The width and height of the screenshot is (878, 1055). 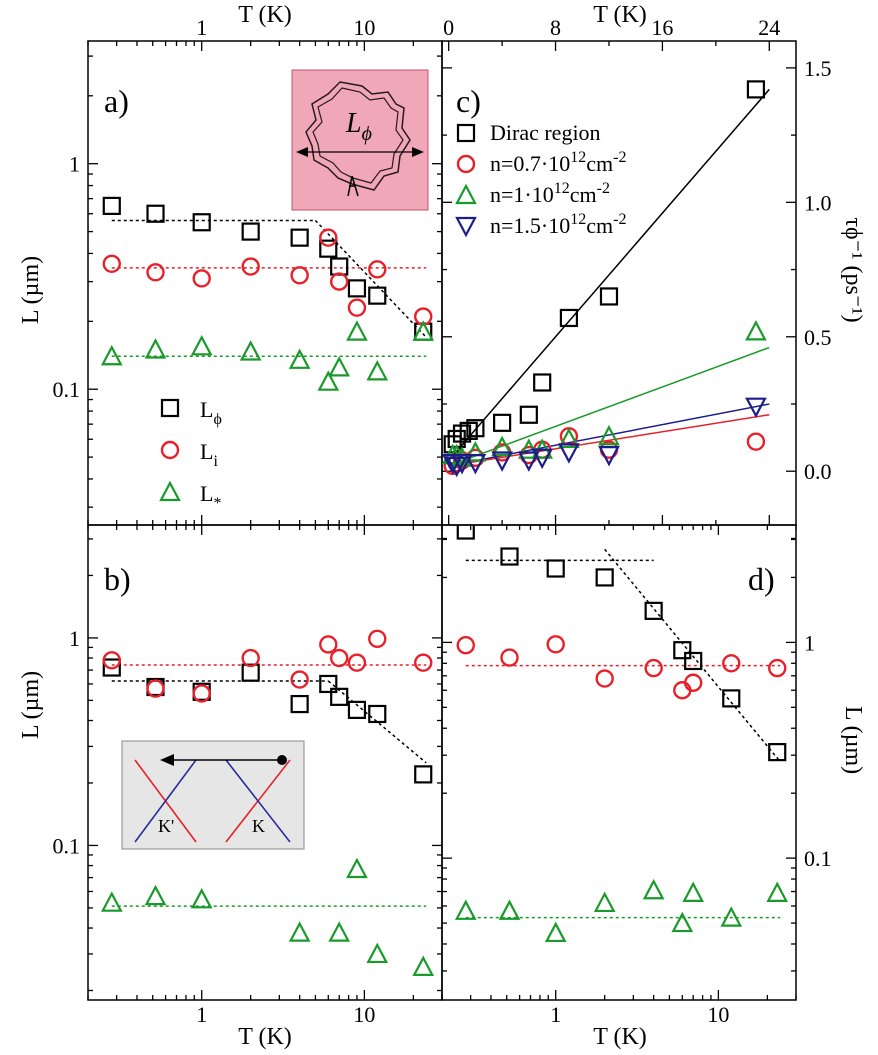 I want to click on legend-label-part: 12, so click(x=578, y=157).